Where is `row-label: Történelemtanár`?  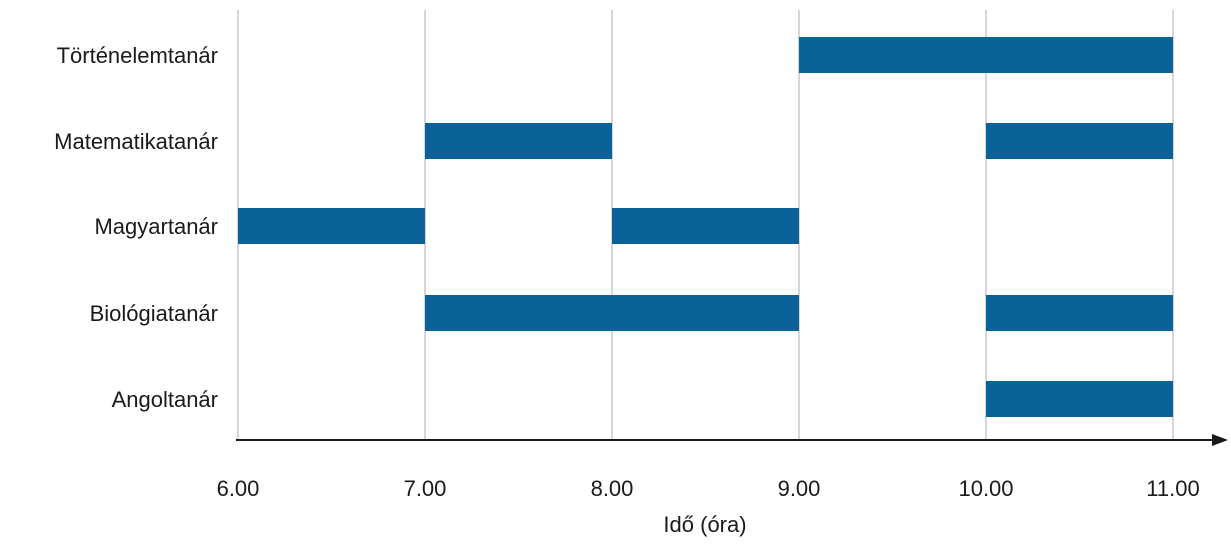
row-label: Történelemtanár is located at coordinates (137, 55).